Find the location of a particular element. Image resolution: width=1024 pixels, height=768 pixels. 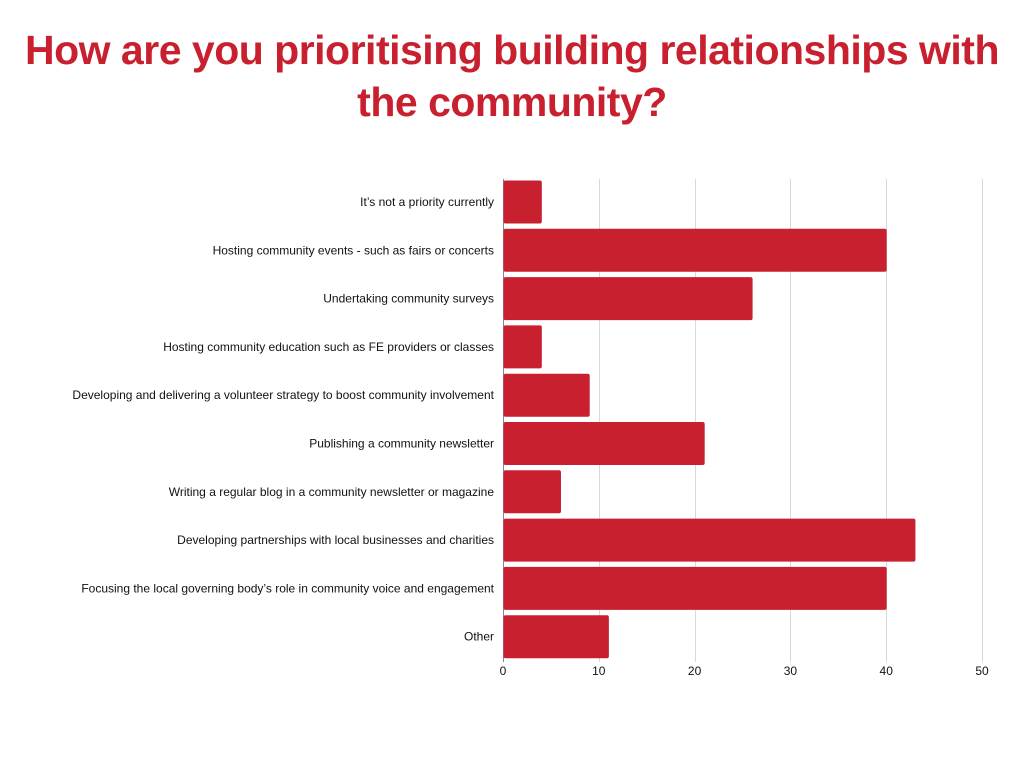

x-tick-label: 50 is located at coordinates (982, 671).